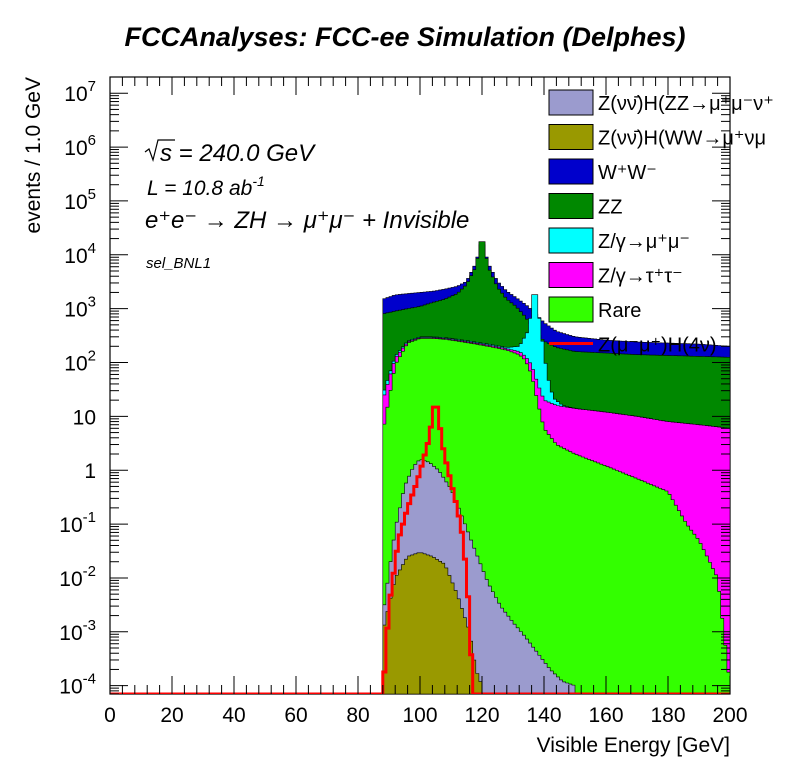 This screenshot has width=796, height=772. Describe the element at coordinates (619, 311) in the screenshot. I see `legend-label: Rare` at that location.